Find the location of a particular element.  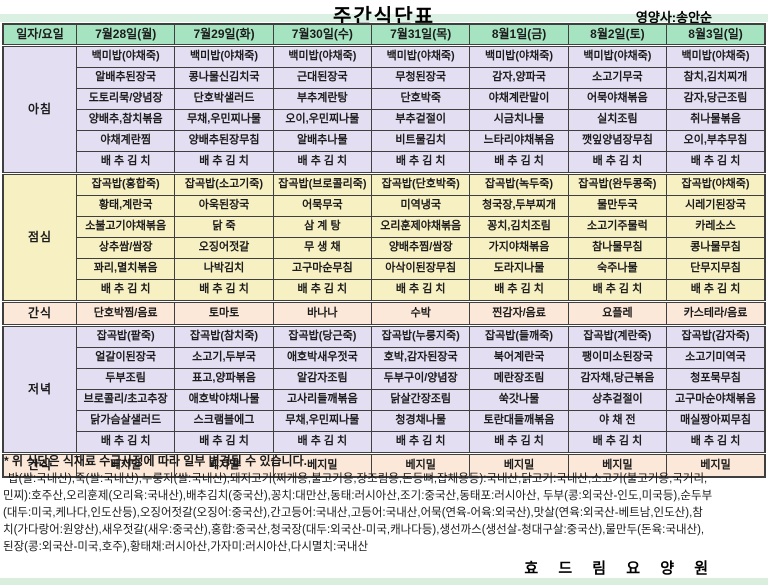

menu-cell: 오이,우민찌나물 is located at coordinates (322, 120).